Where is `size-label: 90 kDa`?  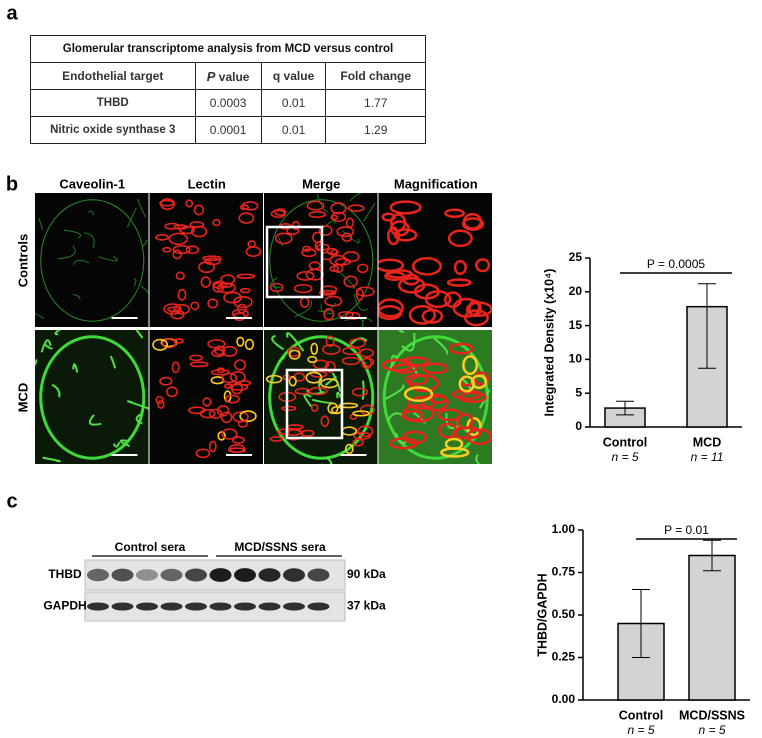 size-label: 90 kDa is located at coordinates (366, 574).